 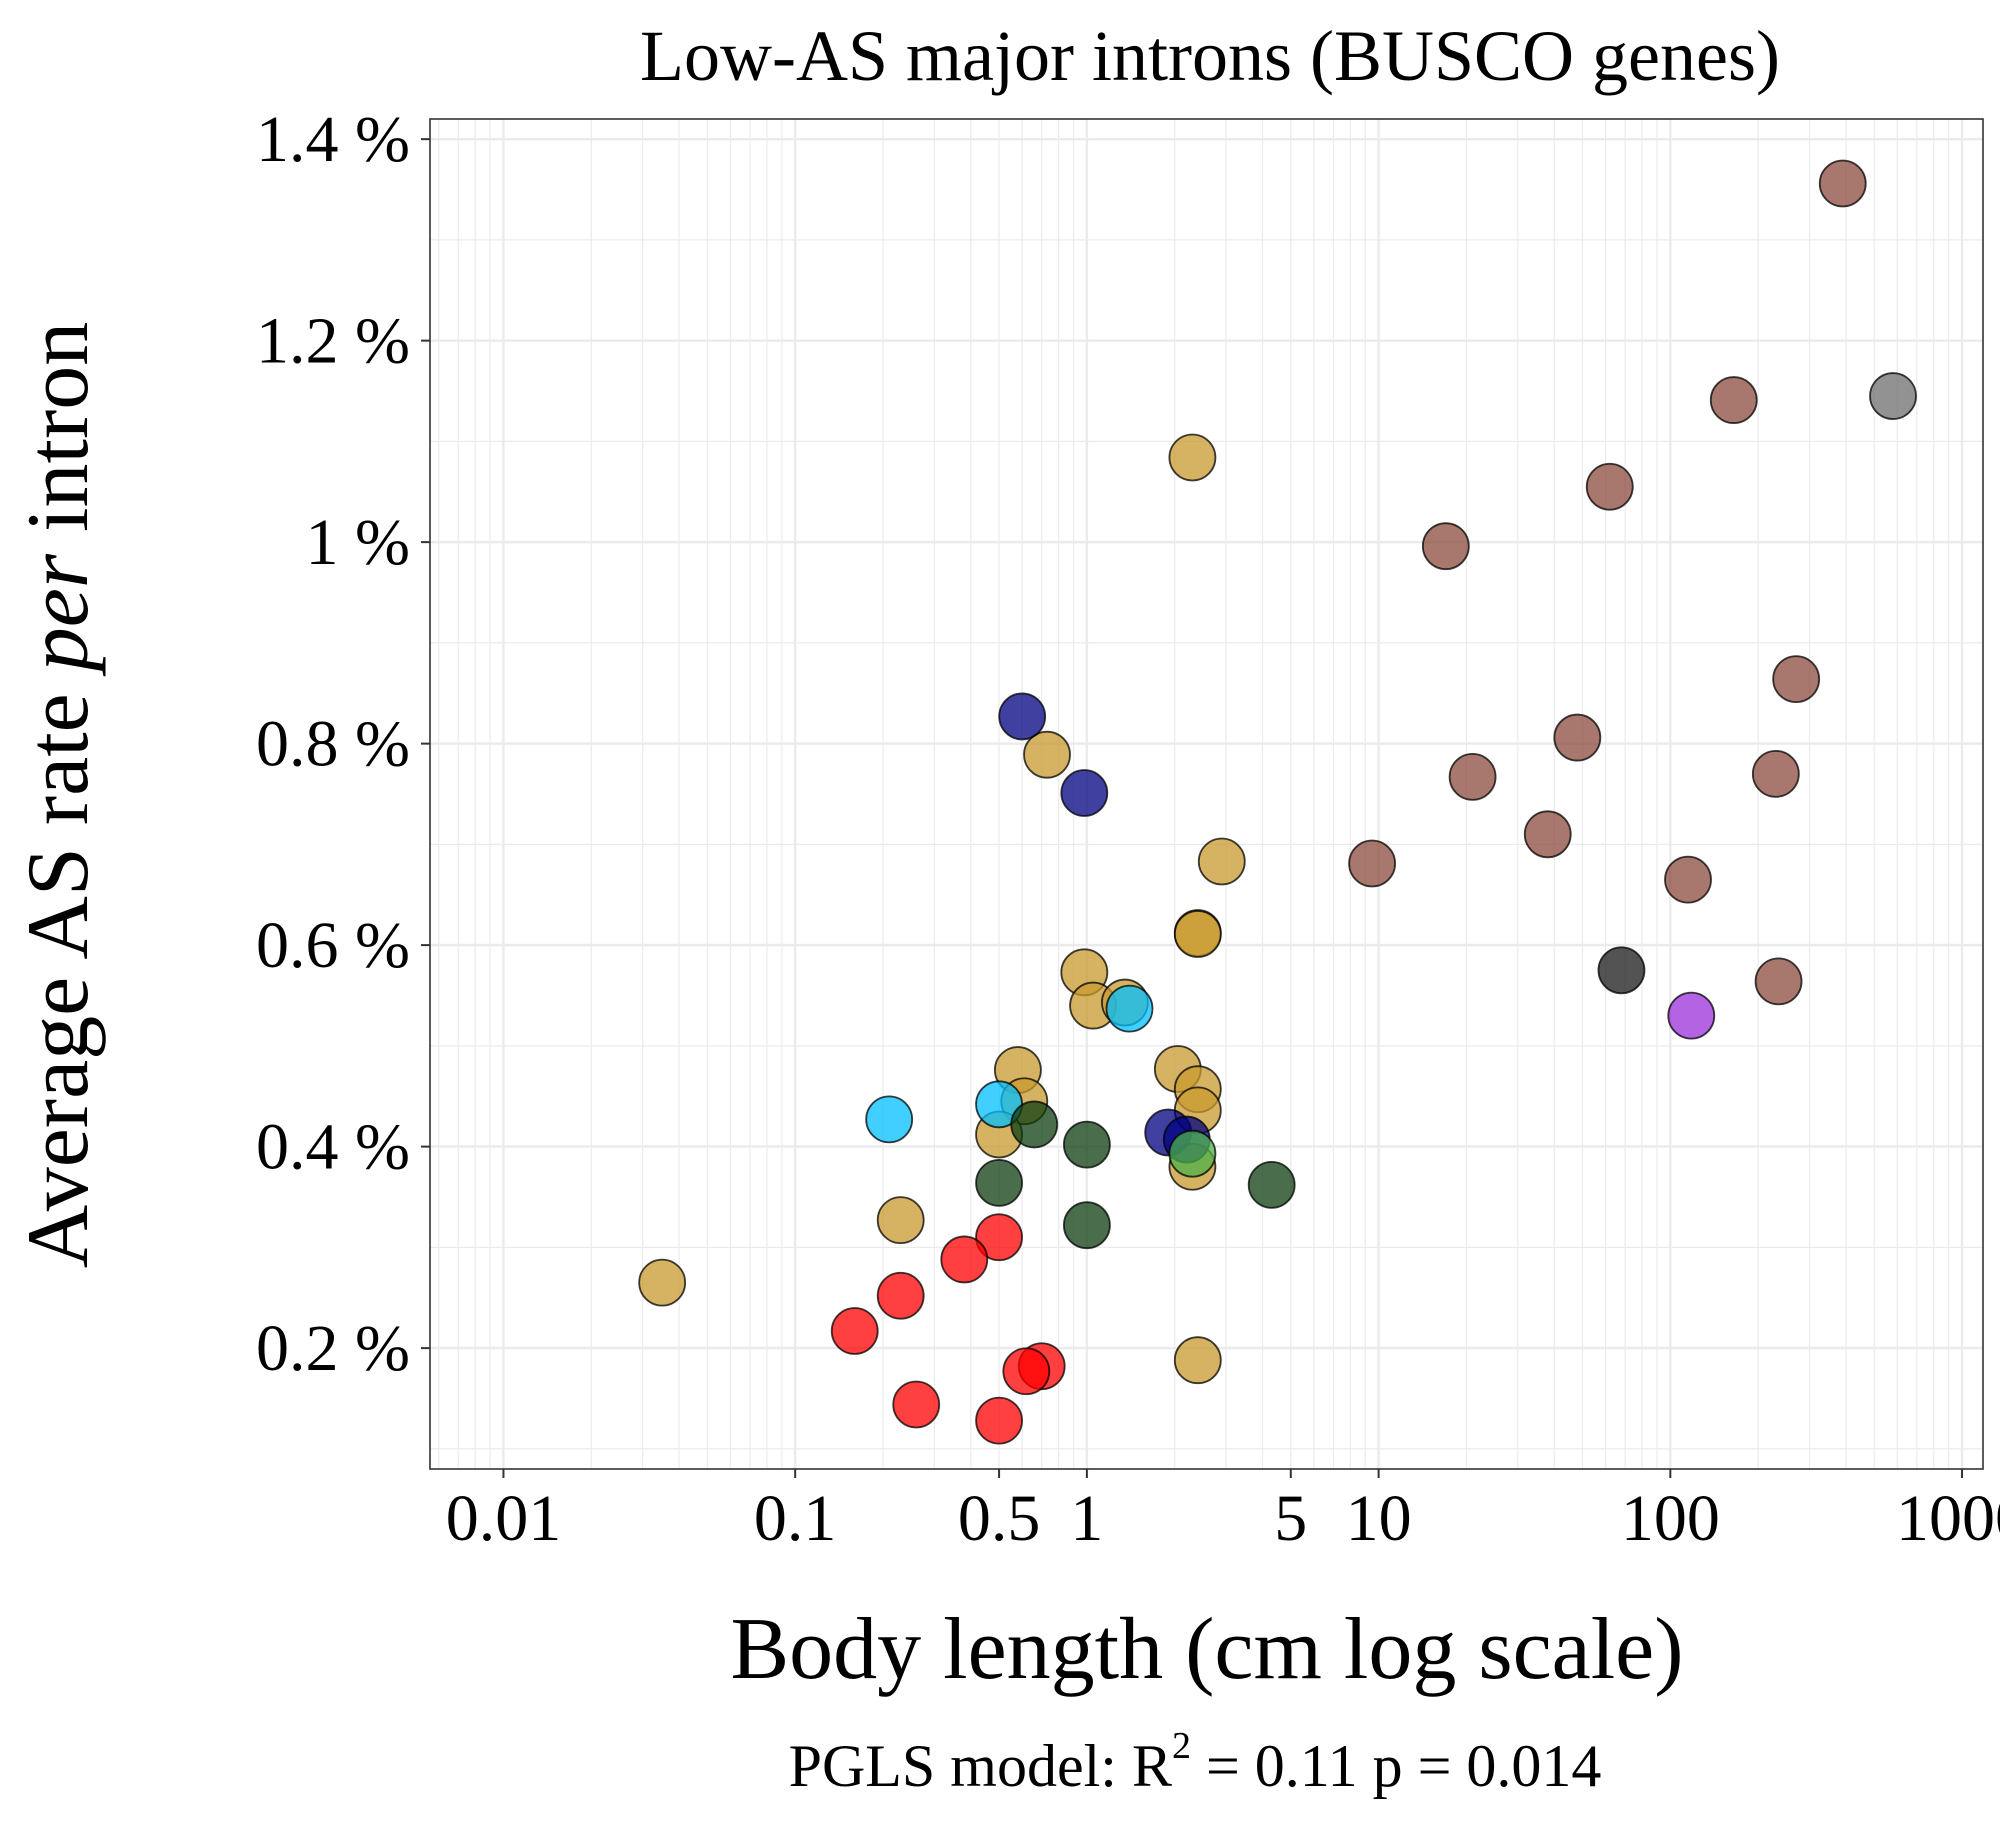 I want to click on x-tick-label: 10, so click(x=1379, y=1518).